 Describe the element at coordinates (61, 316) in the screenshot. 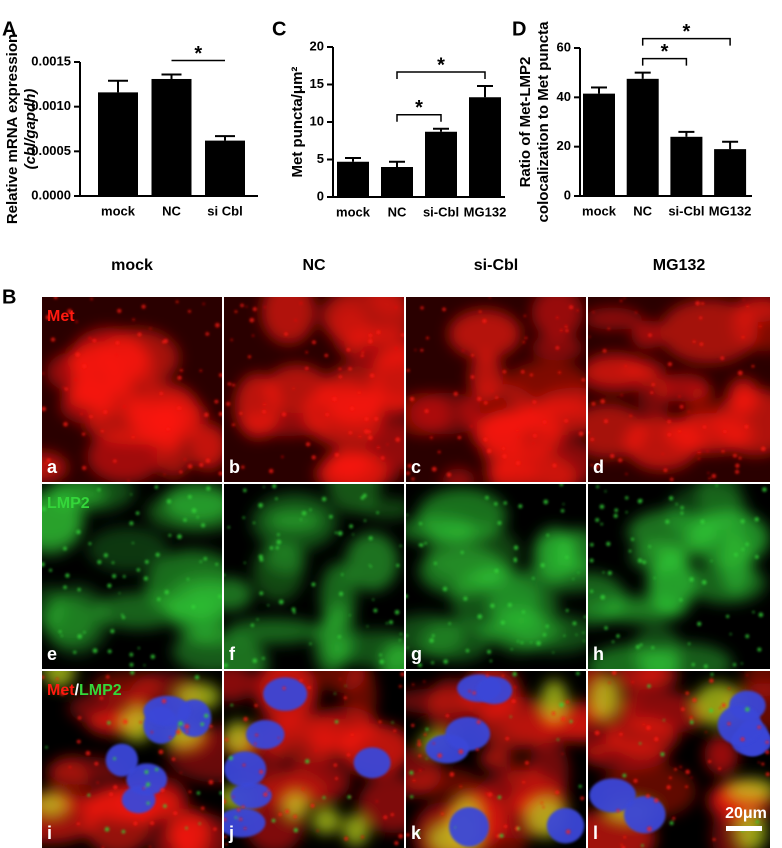

I see `row-label: Met` at that location.